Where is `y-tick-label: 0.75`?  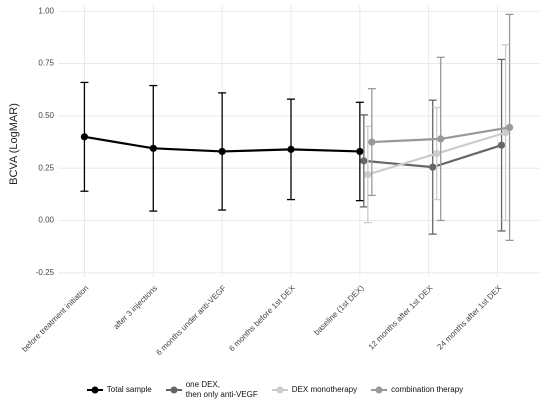
y-tick-label: 0.75 is located at coordinates (46, 63).